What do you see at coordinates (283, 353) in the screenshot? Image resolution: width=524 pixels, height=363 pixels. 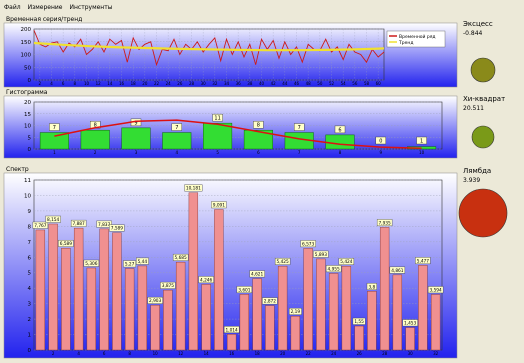 I see `spec-x-tick-label-9: 20` at bounding box center [283, 353].